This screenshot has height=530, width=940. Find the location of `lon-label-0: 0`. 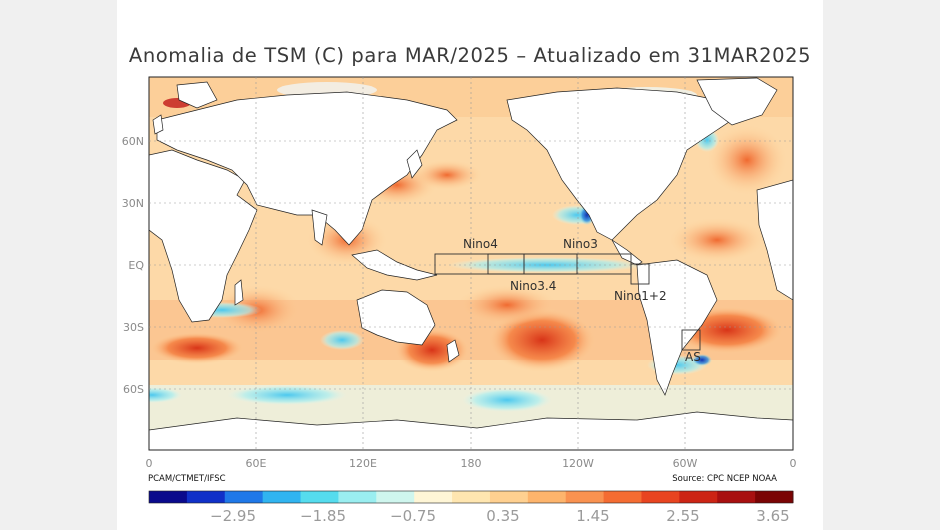

lon-label-0: 0 is located at coordinates (149, 463).